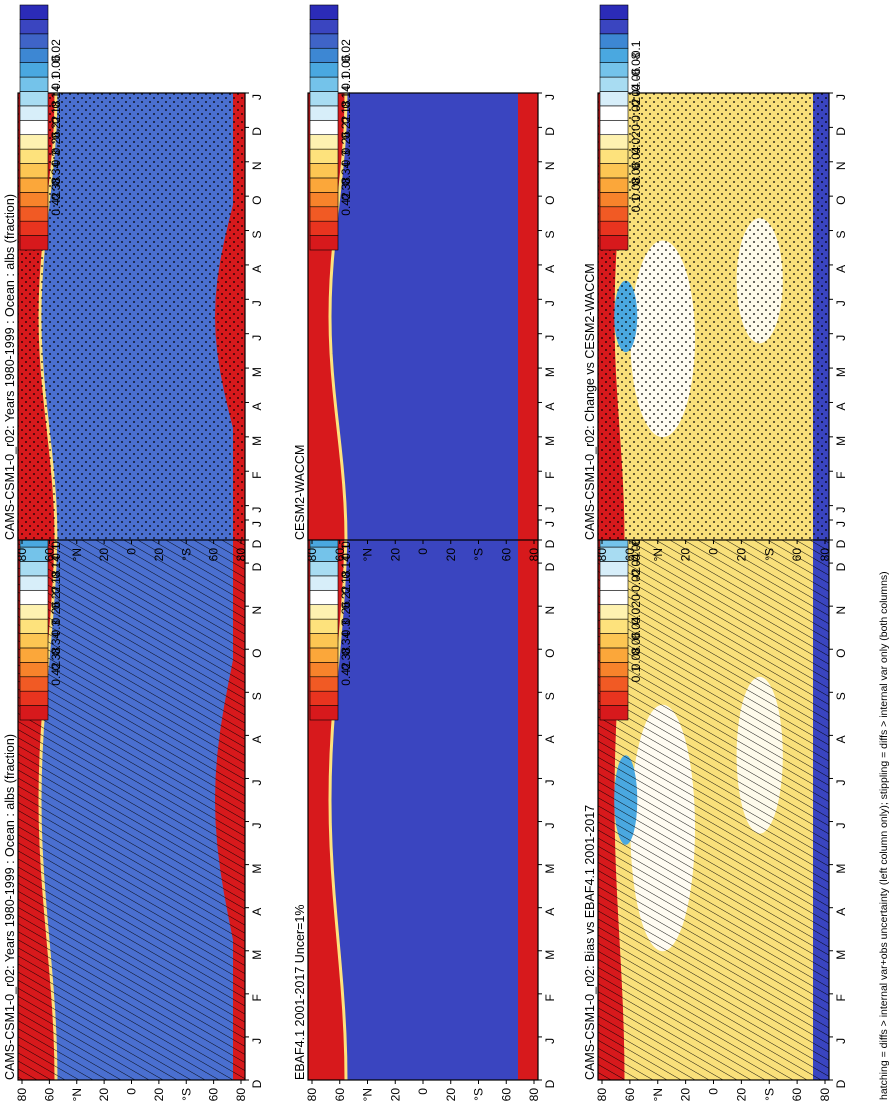 Image resolution: width=891 pixels, height=1107 pixels. I want to click on month-tick-label: D, so click(550, 543).